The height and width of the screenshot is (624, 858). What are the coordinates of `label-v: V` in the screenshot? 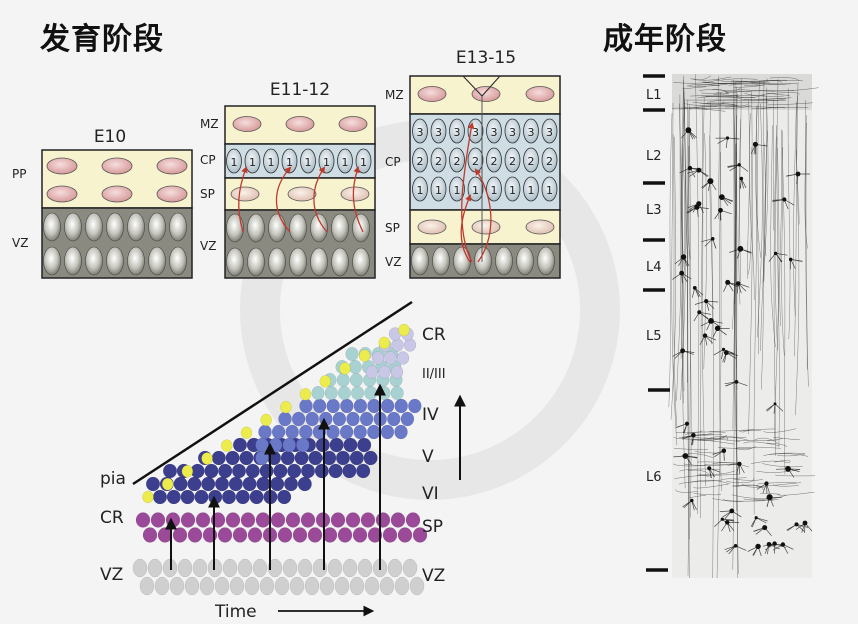 It's located at (428, 457).